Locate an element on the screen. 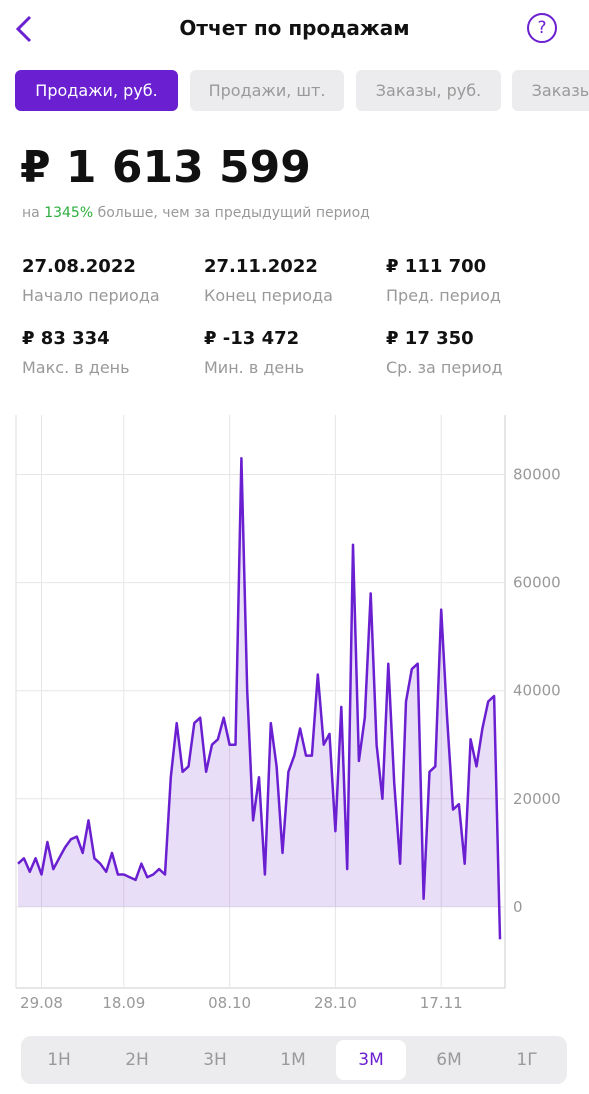  tab: Продажи, шт. is located at coordinates (267, 90).